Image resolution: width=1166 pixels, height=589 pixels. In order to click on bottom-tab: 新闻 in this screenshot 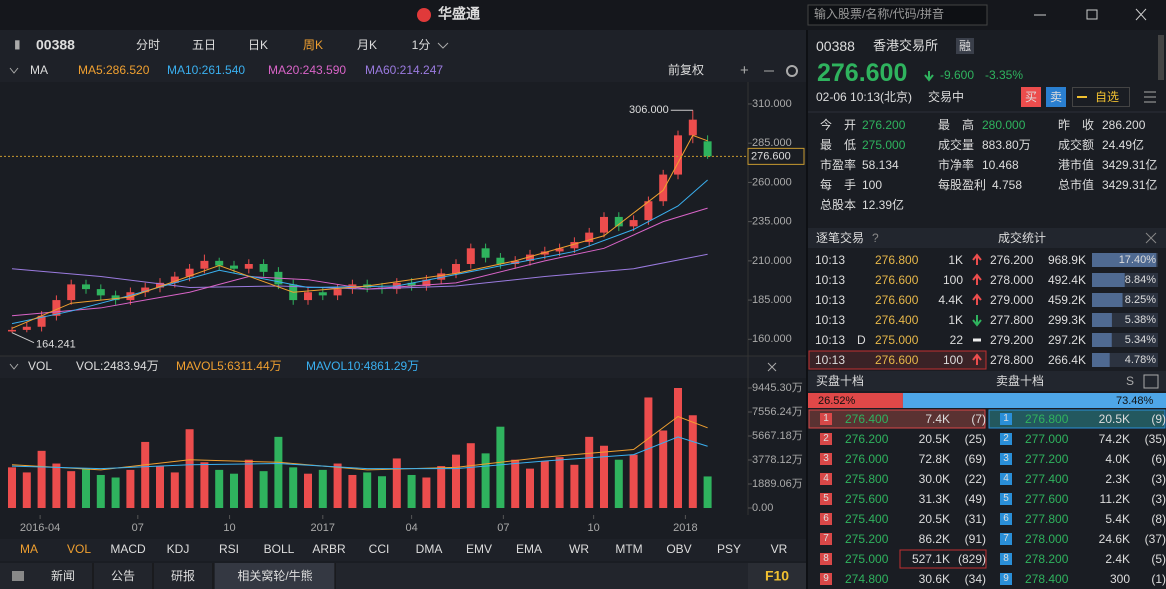, I will do `click(63, 575)`.